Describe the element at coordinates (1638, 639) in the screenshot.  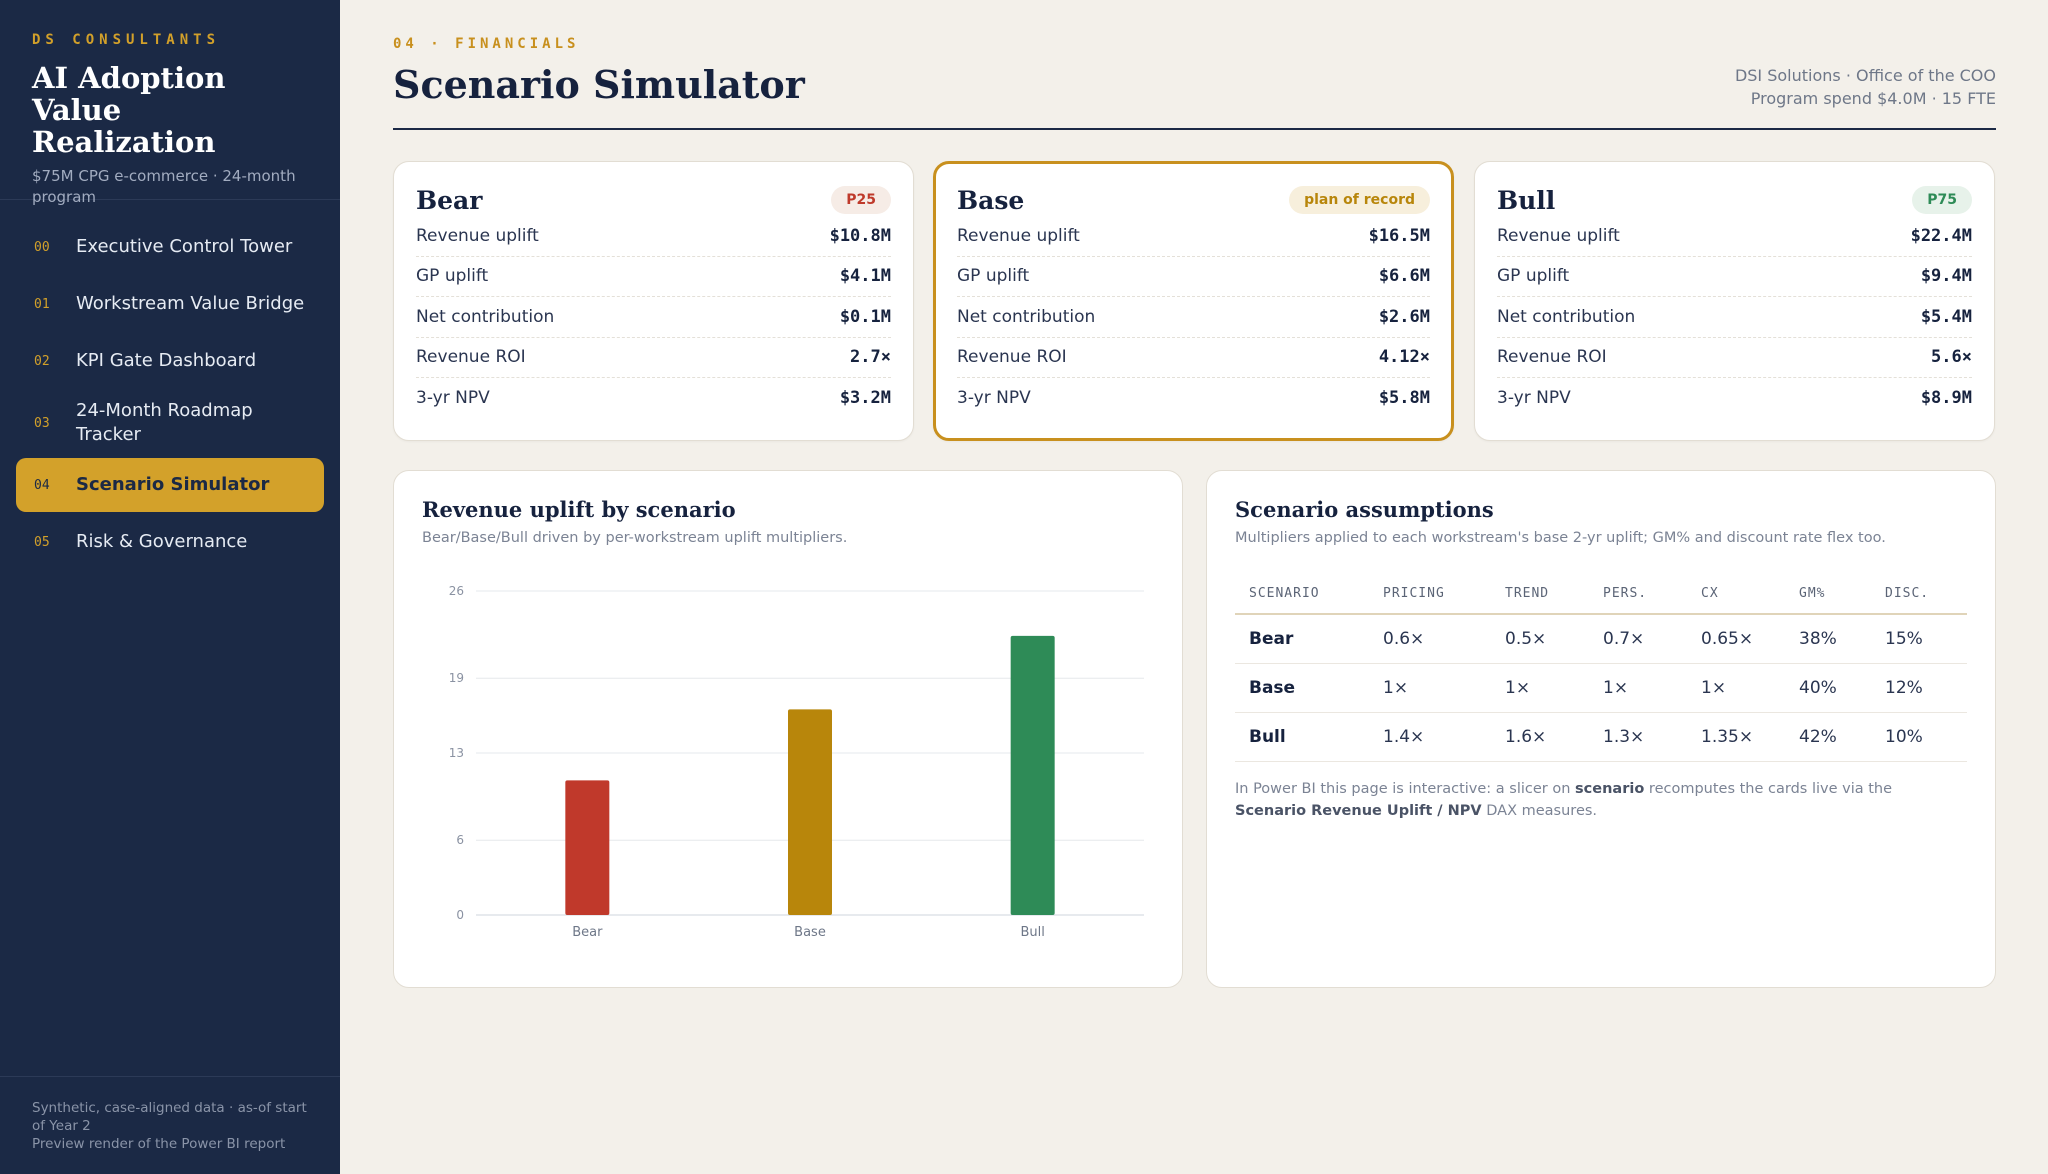
I see `table-cell: 0.7×` at that location.